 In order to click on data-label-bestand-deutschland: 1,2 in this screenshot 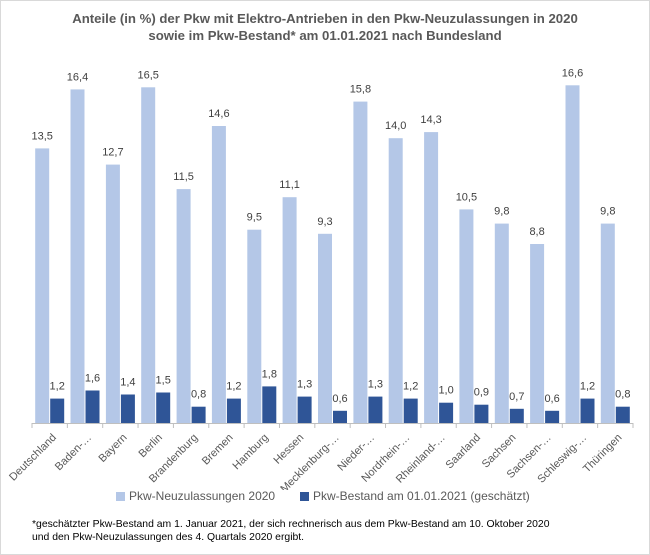, I will do `click(57, 387)`.